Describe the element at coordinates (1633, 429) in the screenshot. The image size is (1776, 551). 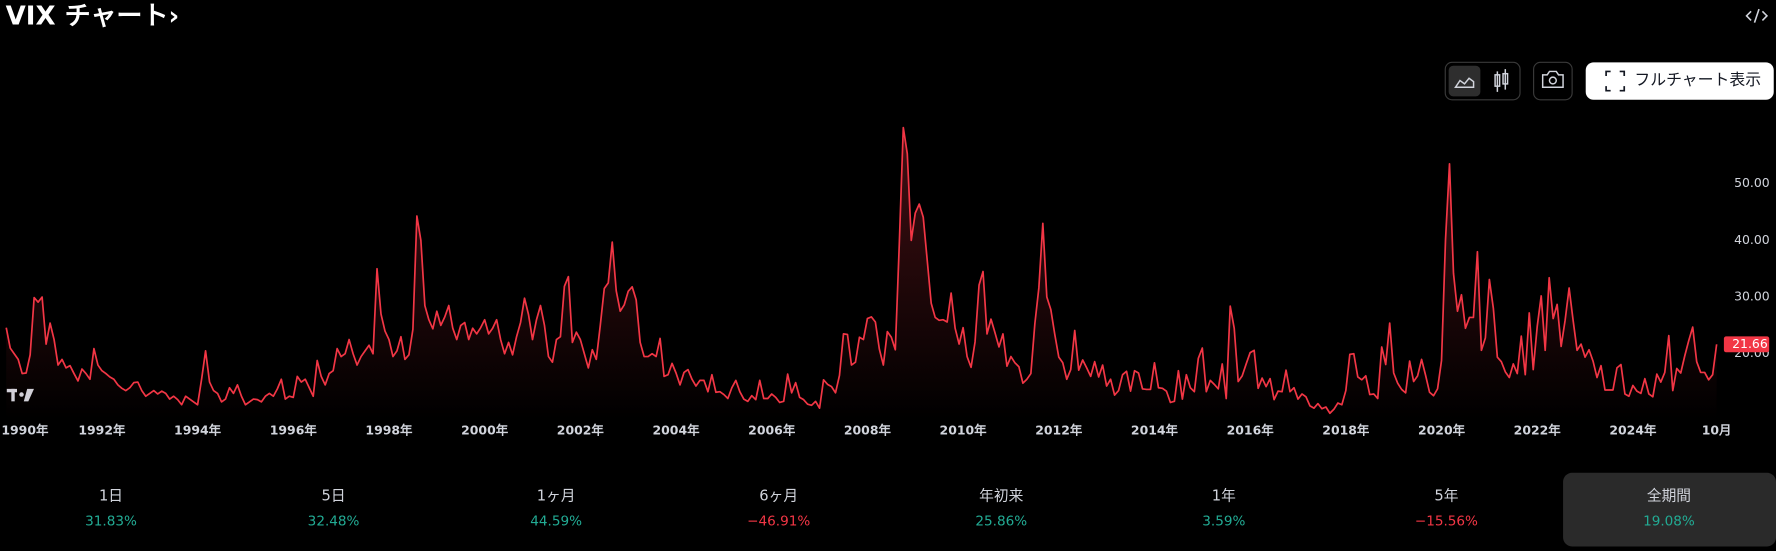
I see `x-tick-label: 2024年` at that location.